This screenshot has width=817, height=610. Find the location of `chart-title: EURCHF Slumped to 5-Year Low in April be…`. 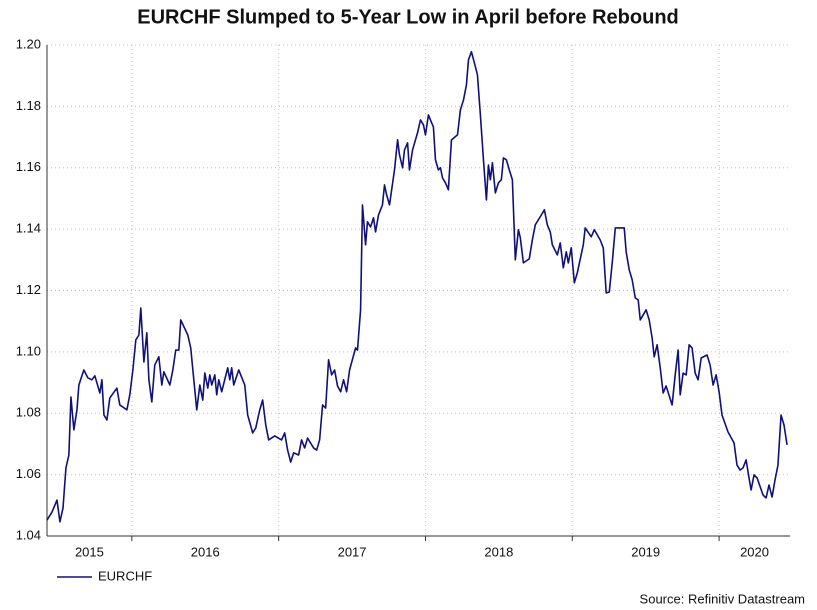

chart-title: EURCHF Slumped to 5-Year Low in April be… is located at coordinates (408, 17).